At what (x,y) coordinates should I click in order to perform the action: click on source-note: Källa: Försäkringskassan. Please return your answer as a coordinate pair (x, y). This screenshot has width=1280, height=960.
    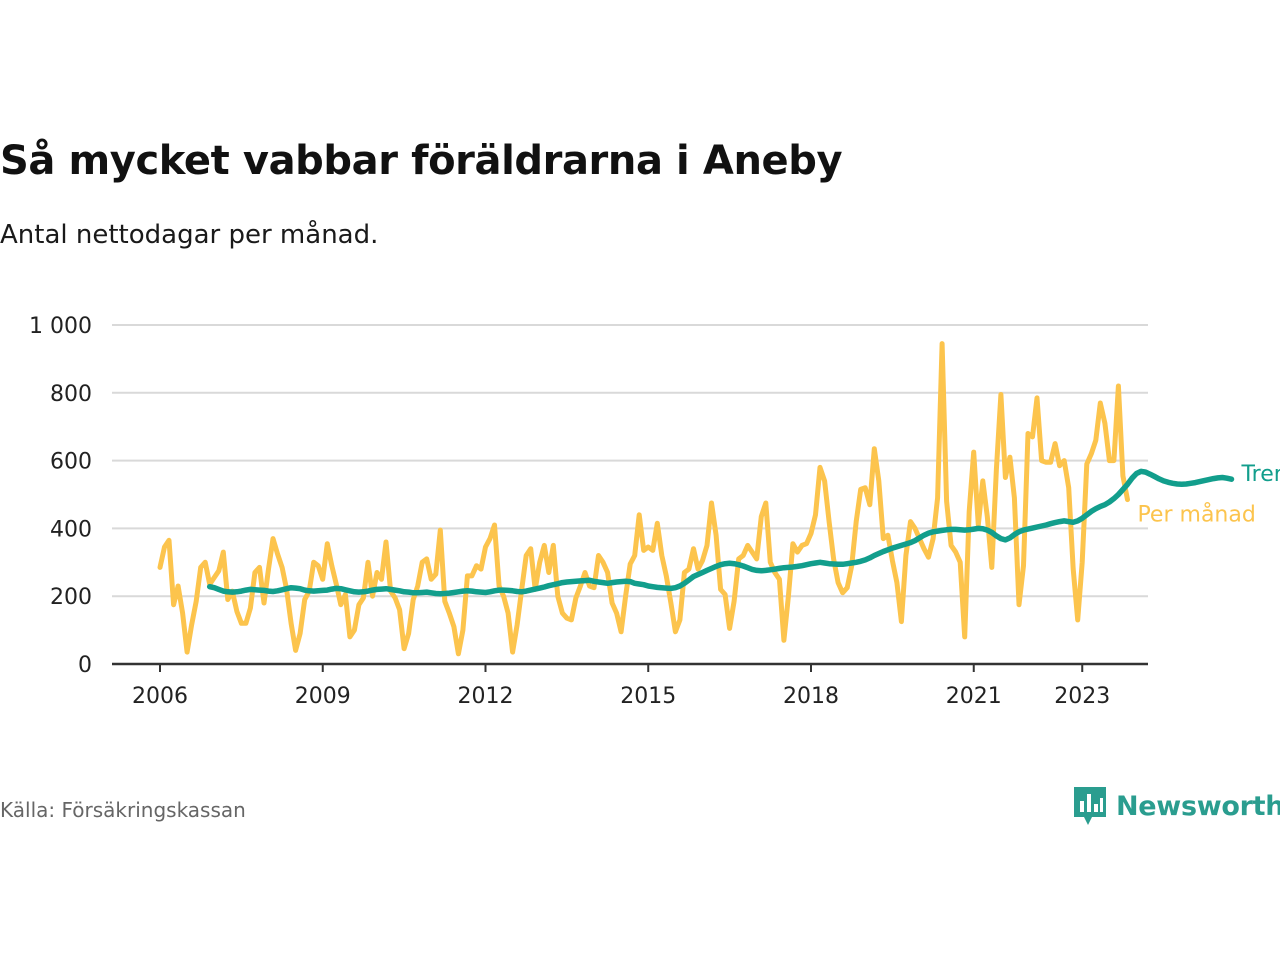
    Looking at the image, I should click on (123, 810).